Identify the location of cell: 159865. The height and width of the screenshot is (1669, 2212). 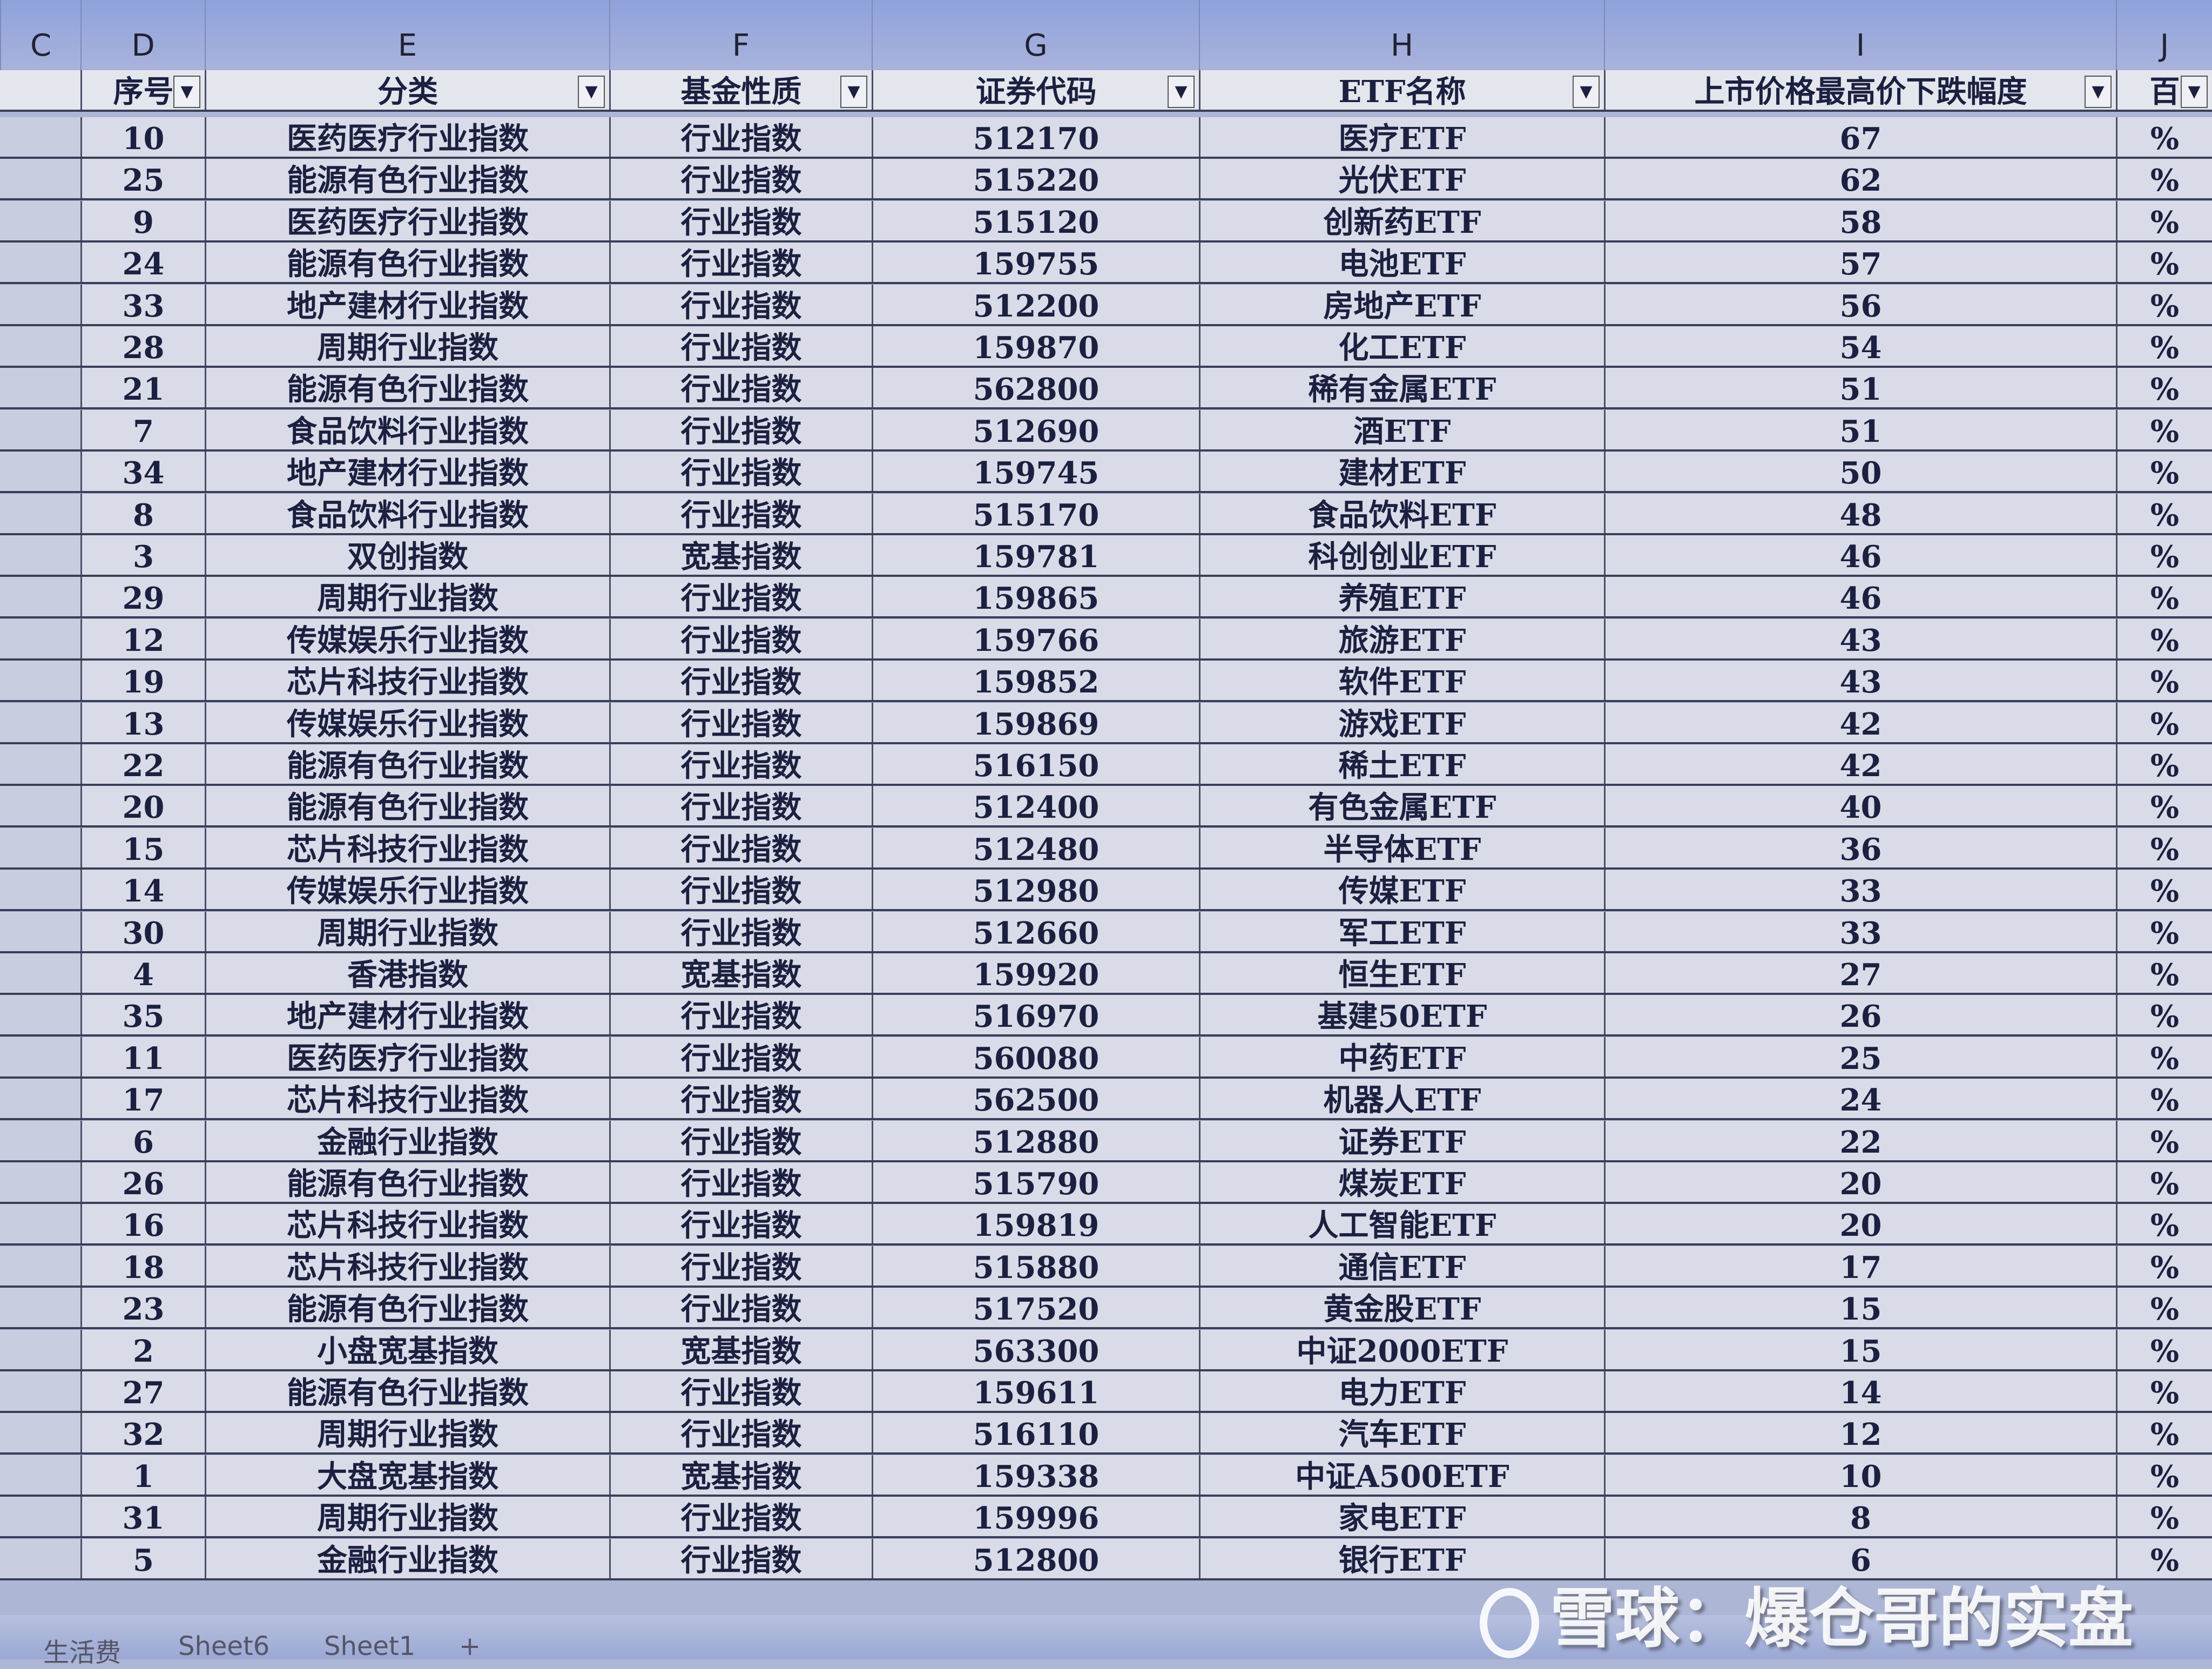
(1035, 597).